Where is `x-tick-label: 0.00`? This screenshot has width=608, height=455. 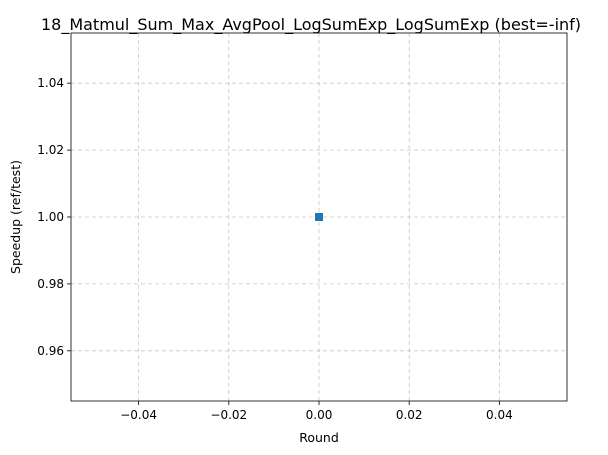 x-tick-label: 0.00 is located at coordinates (319, 415).